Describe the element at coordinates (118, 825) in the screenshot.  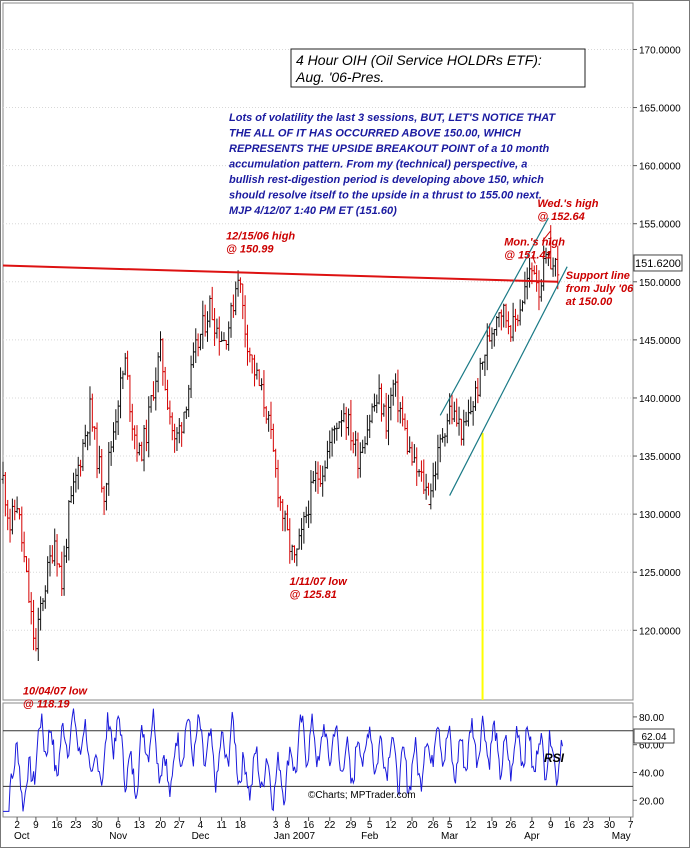
I see `x-tick-label: 6` at that location.